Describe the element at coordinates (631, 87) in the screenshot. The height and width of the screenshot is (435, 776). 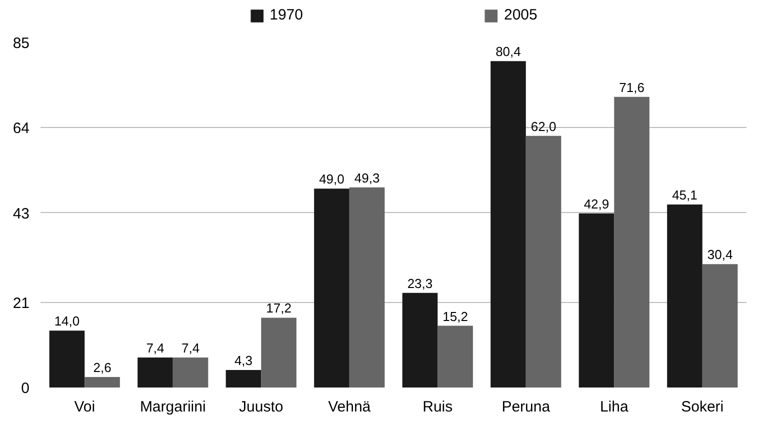
I see `data-label: 71,6` at that location.